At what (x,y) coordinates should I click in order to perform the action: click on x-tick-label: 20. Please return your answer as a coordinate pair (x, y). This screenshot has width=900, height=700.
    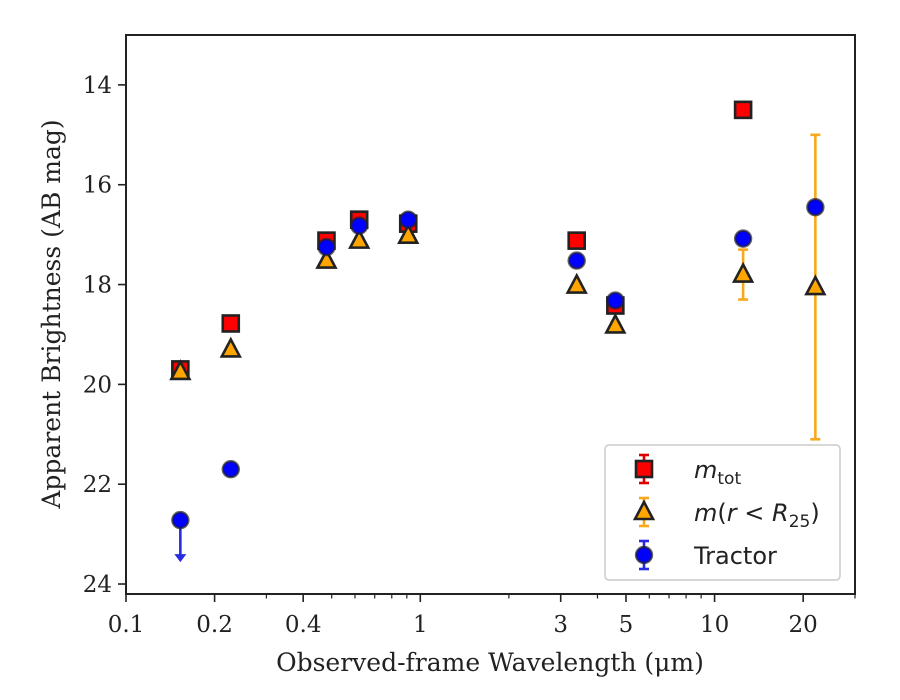
    Looking at the image, I should click on (803, 625).